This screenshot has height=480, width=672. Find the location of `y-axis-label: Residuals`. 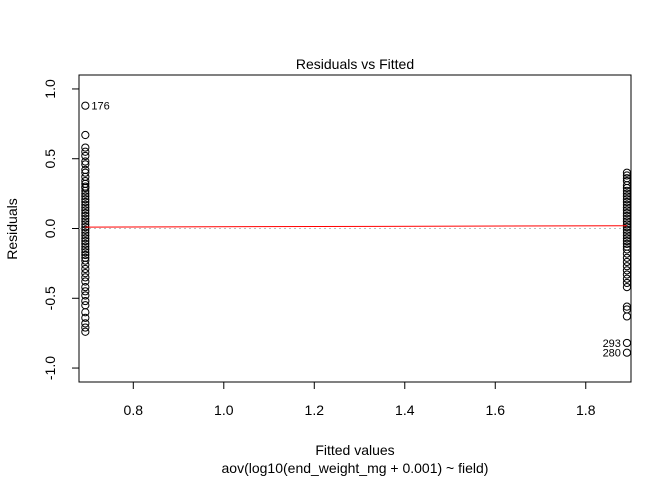

y-axis-label: Residuals is located at coordinates (12, 228).